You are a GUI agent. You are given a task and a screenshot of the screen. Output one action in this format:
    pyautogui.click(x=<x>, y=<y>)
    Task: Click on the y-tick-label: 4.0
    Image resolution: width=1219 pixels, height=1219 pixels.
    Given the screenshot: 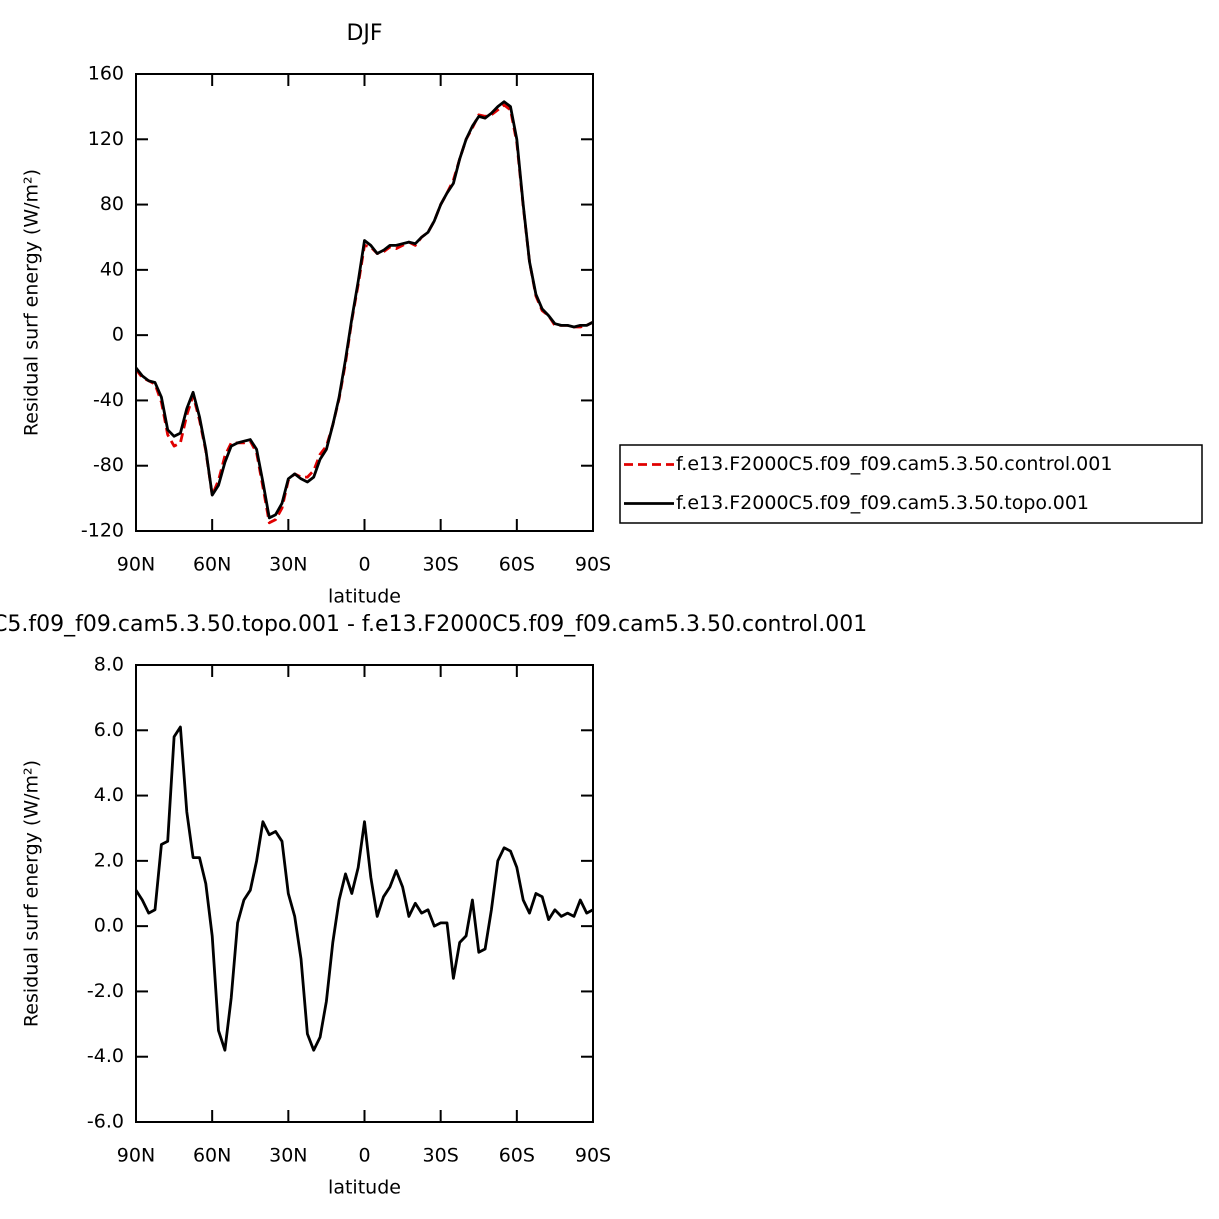 What is the action you would take?
    pyautogui.click(x=109, y=795)
    